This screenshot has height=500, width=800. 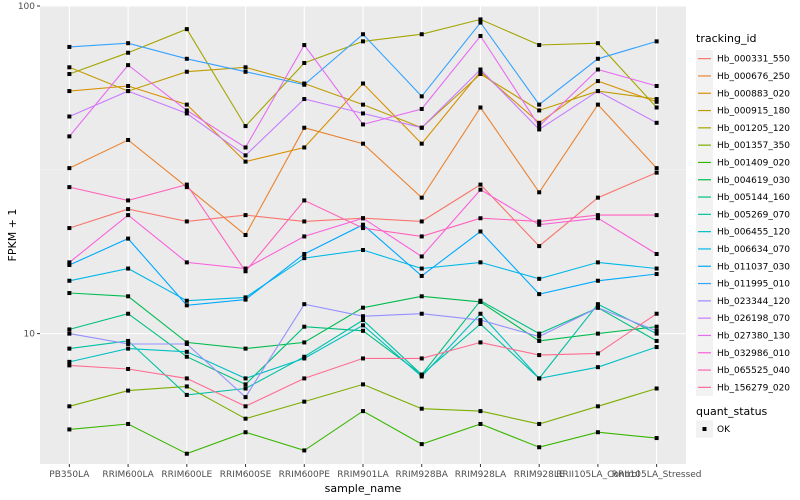 I want to click on x-tick-label: RRII105LA_Control, so click(x=597, y=475).